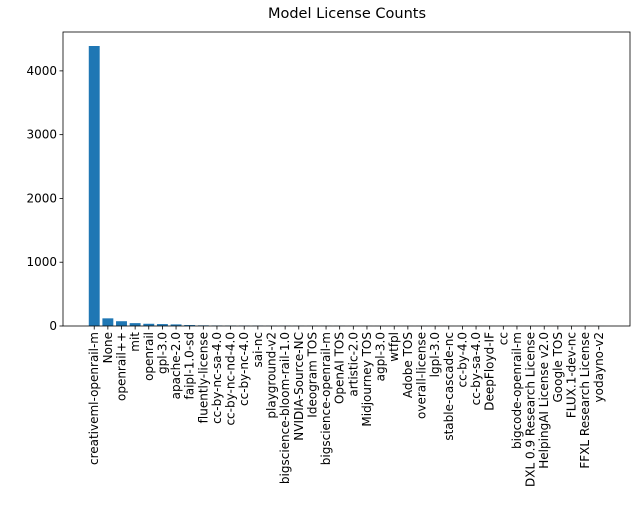  I want to click on x-tick-label: playground-v2, so click(272, 375).